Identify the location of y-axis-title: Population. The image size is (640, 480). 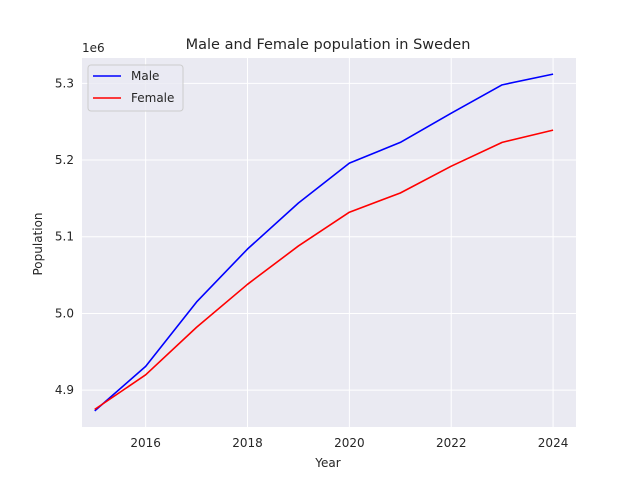
(38, 243).